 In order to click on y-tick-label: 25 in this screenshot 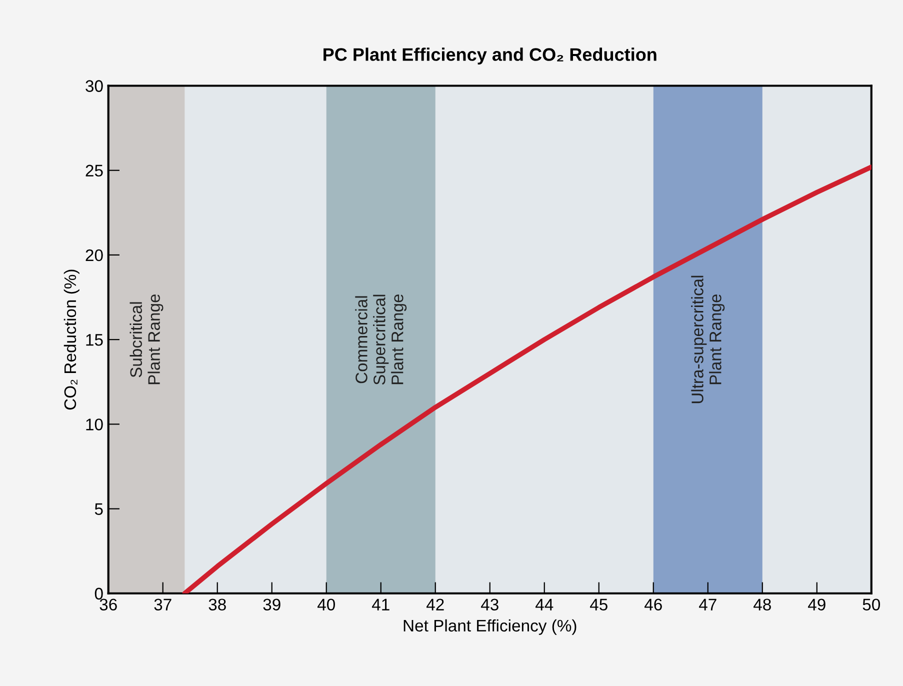, I will do `click(94, 170)`.